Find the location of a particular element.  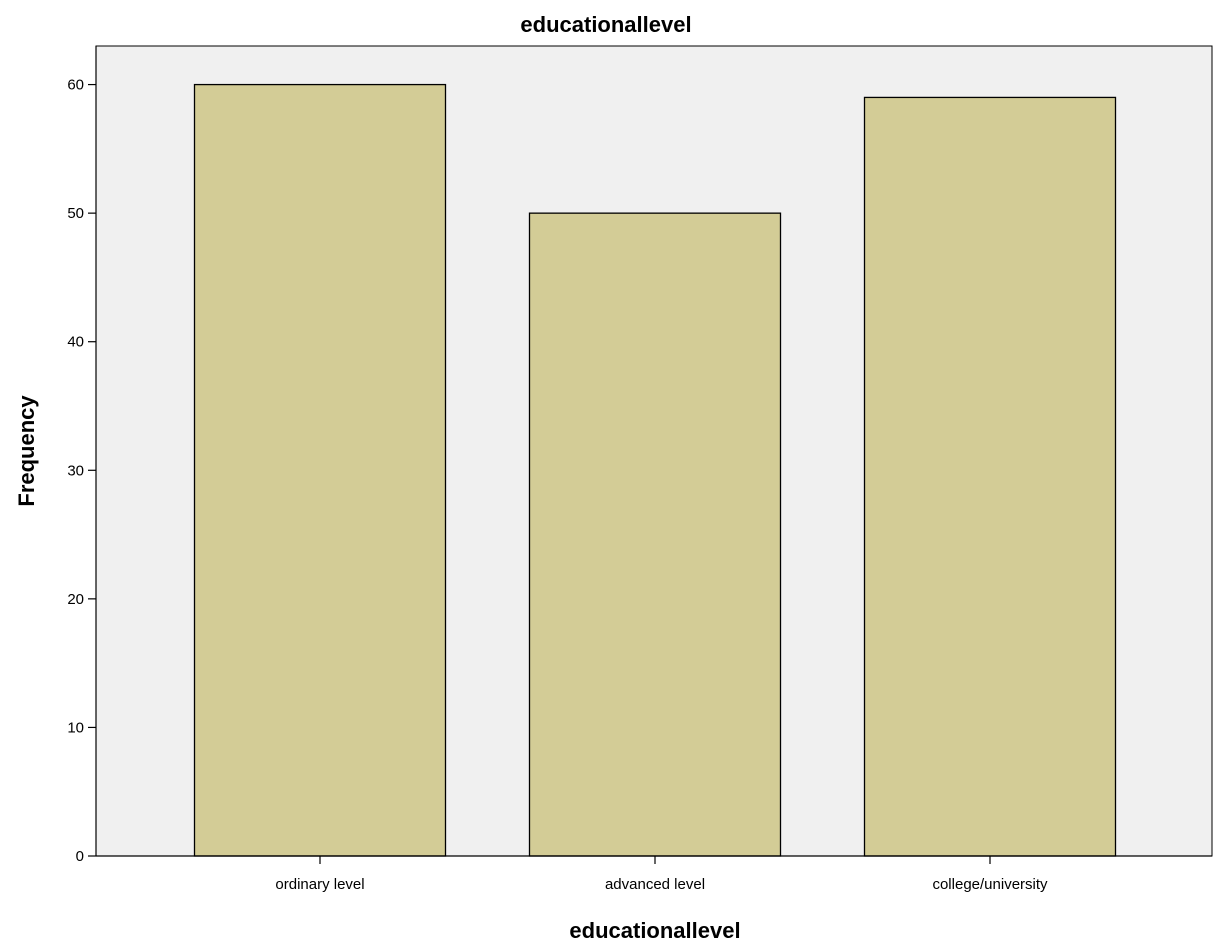

chart-title: educationallevel is located at coordinates (605, 24).